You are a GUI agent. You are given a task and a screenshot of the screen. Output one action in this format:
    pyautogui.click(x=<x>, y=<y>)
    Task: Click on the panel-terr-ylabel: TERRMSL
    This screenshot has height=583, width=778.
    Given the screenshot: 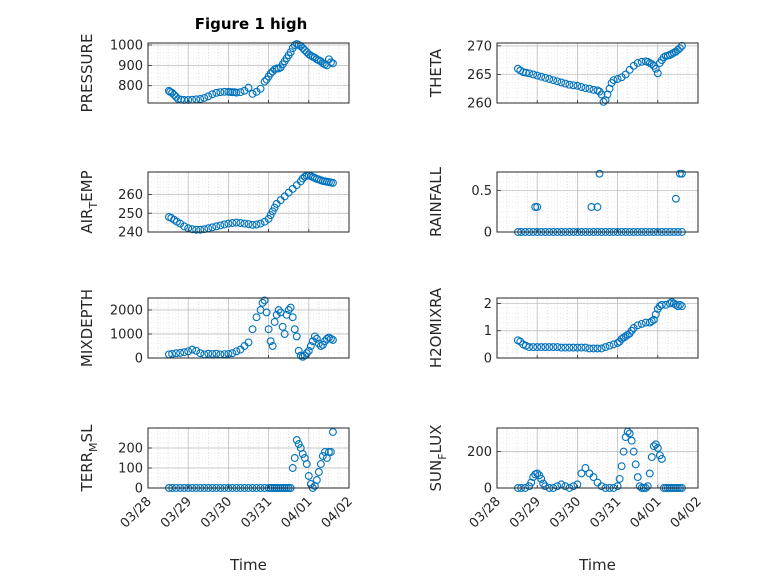 What is the action you would take?
    pyautogui.click(x=89, y=458)
    